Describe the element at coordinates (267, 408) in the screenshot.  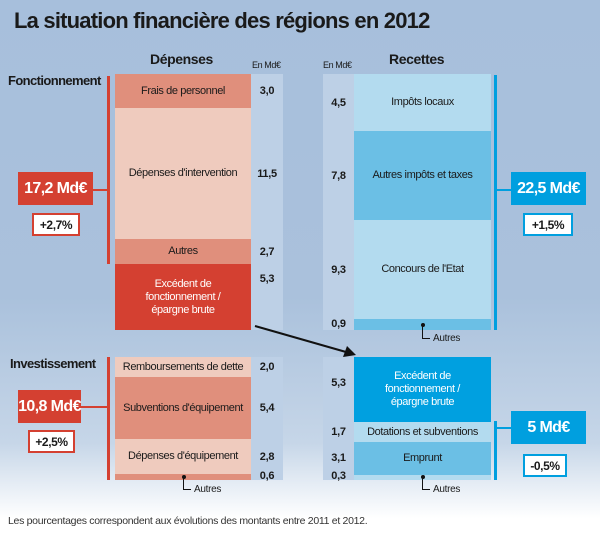
I see `value: 5,4` at that location.